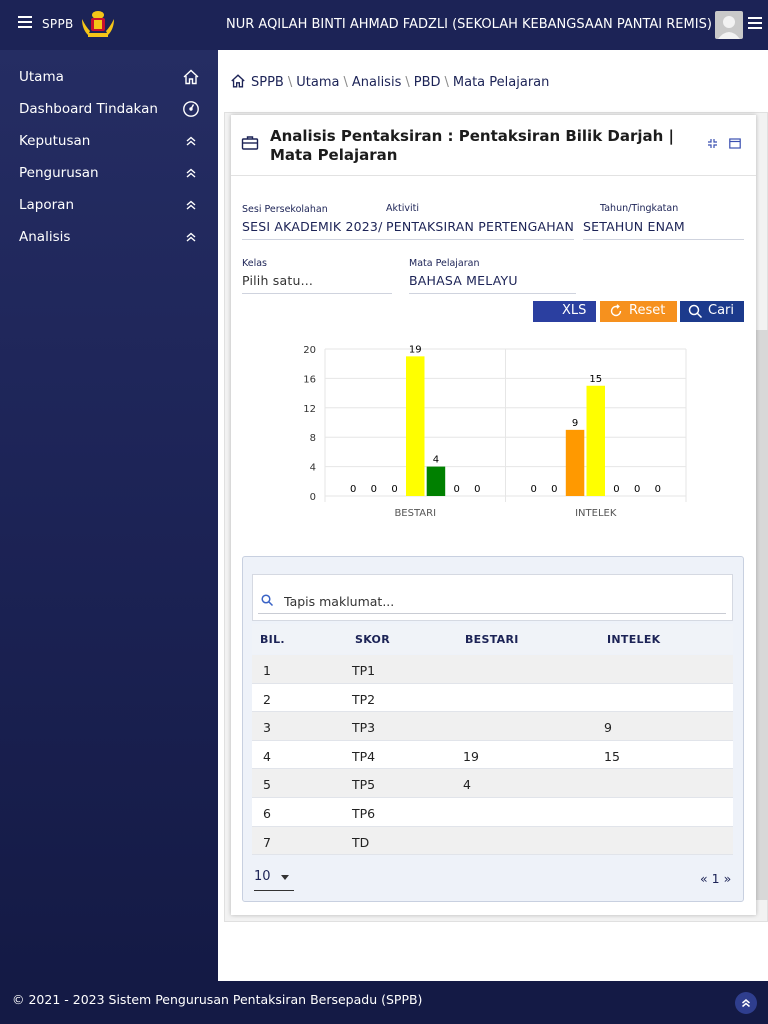  I want to click on breadcrumb: SPPB \ Utama \ Analisis \ PBD \ Mata Pelajaran, so click(389, 81).